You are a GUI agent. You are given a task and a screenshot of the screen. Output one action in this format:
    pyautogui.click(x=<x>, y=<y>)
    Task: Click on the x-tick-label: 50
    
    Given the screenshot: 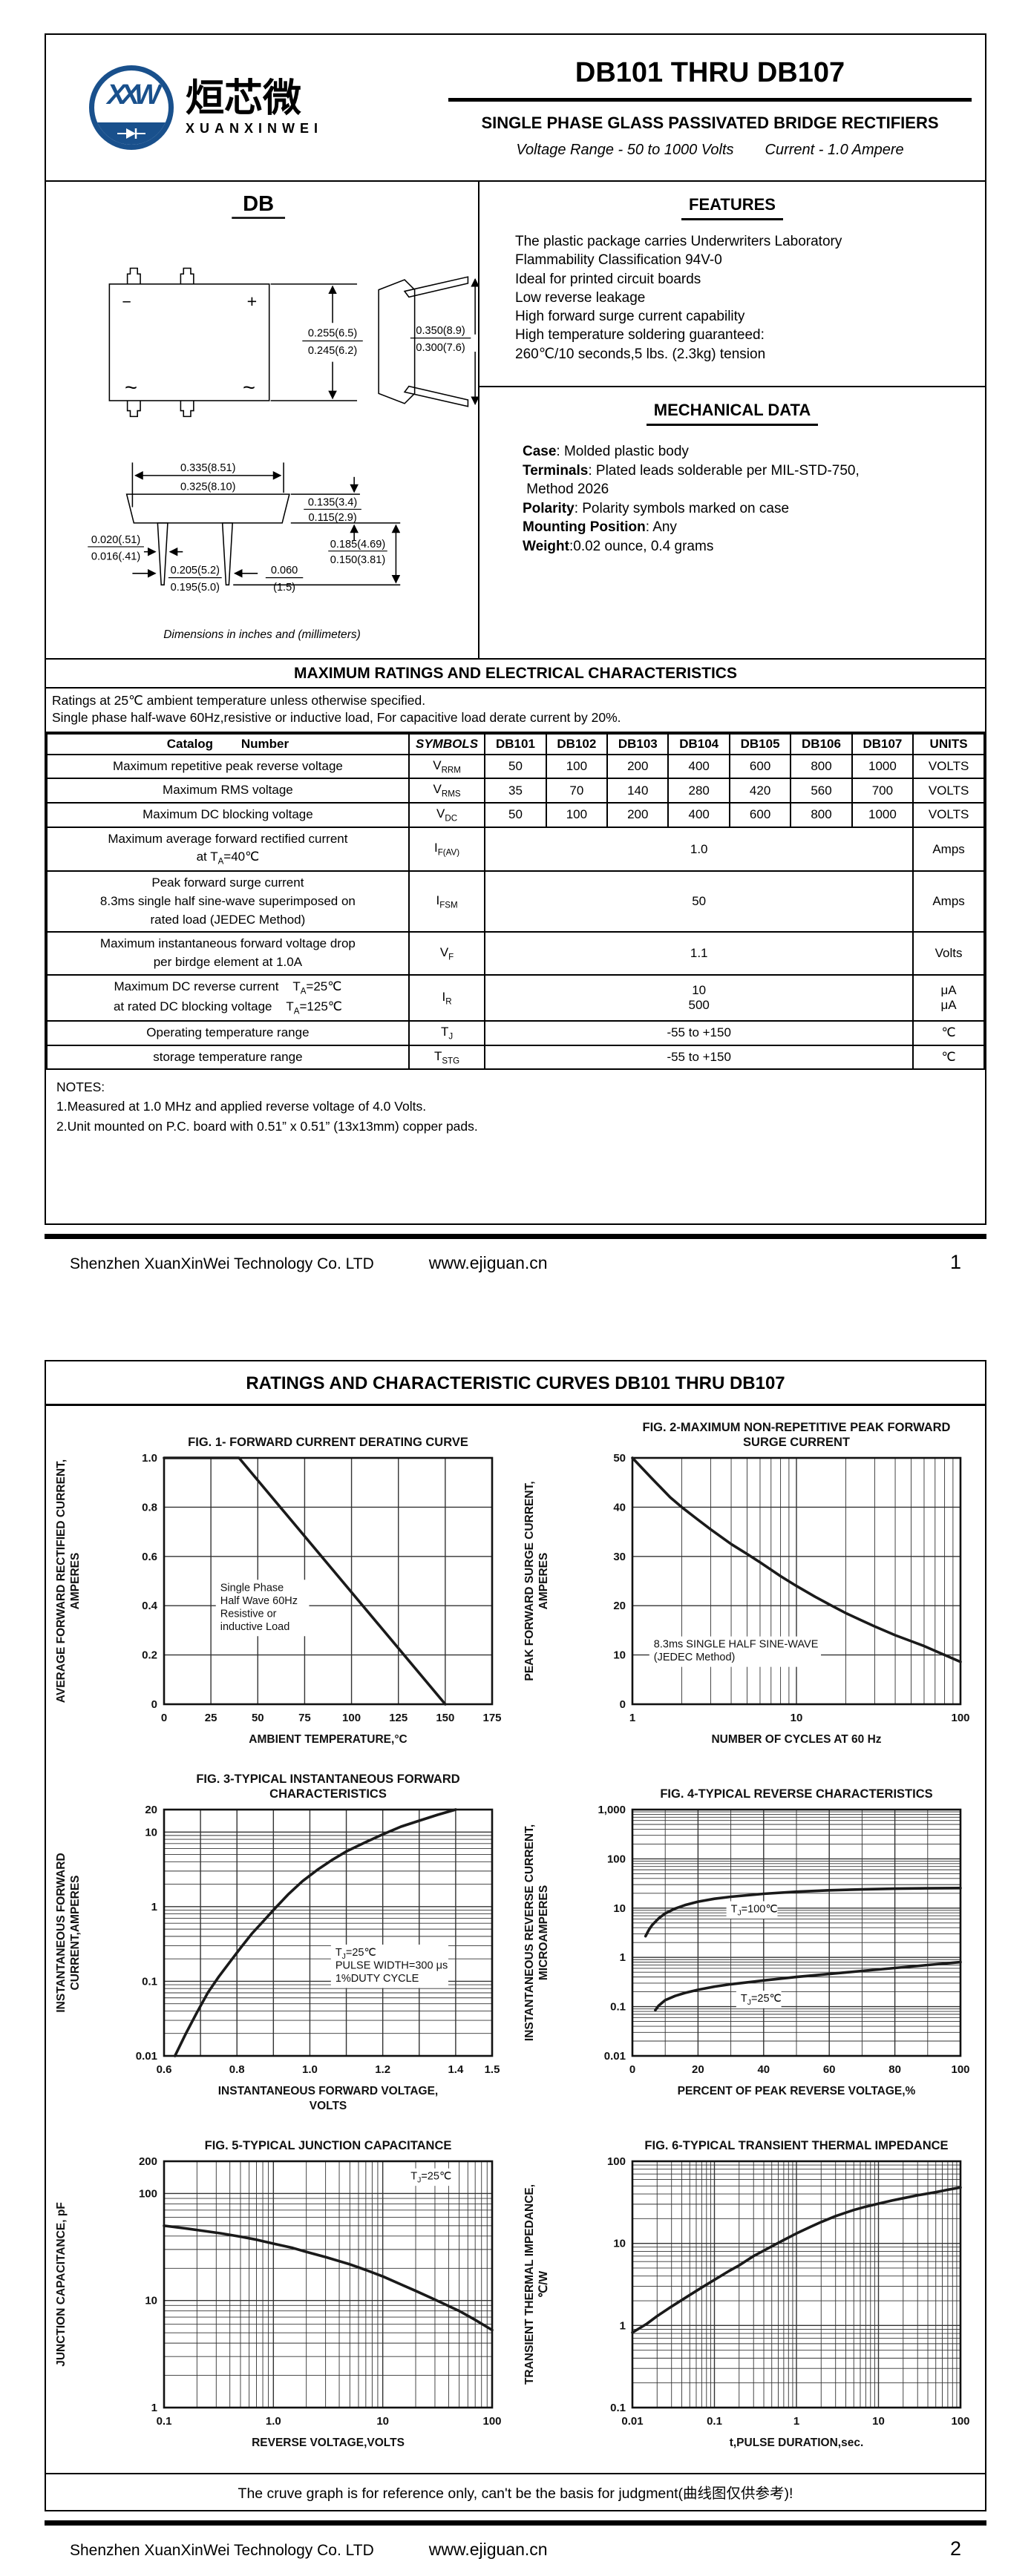 What is the action you would take?
    pyautogui.click(x=258, y=1718)
    